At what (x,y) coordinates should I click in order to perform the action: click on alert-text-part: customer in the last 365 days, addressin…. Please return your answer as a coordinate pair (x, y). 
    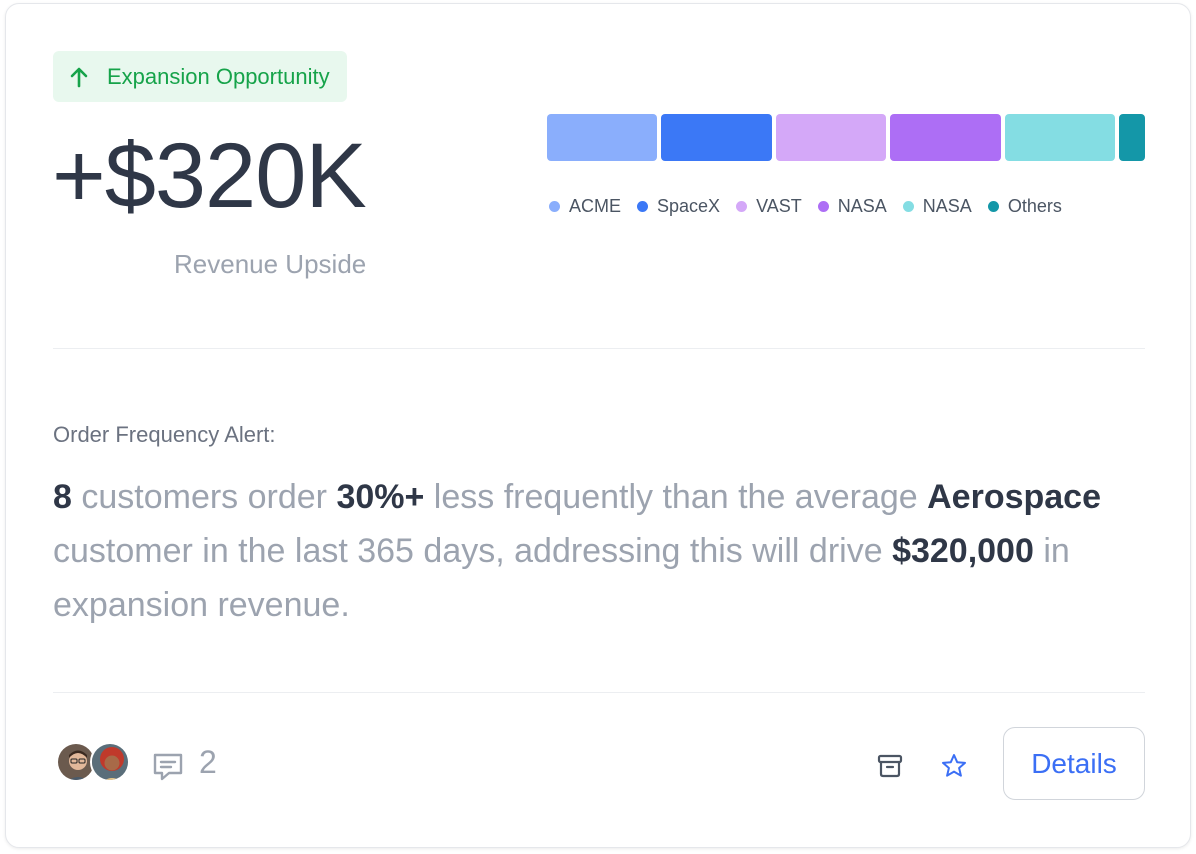
    Looking at the image, I should click on (473, 551).